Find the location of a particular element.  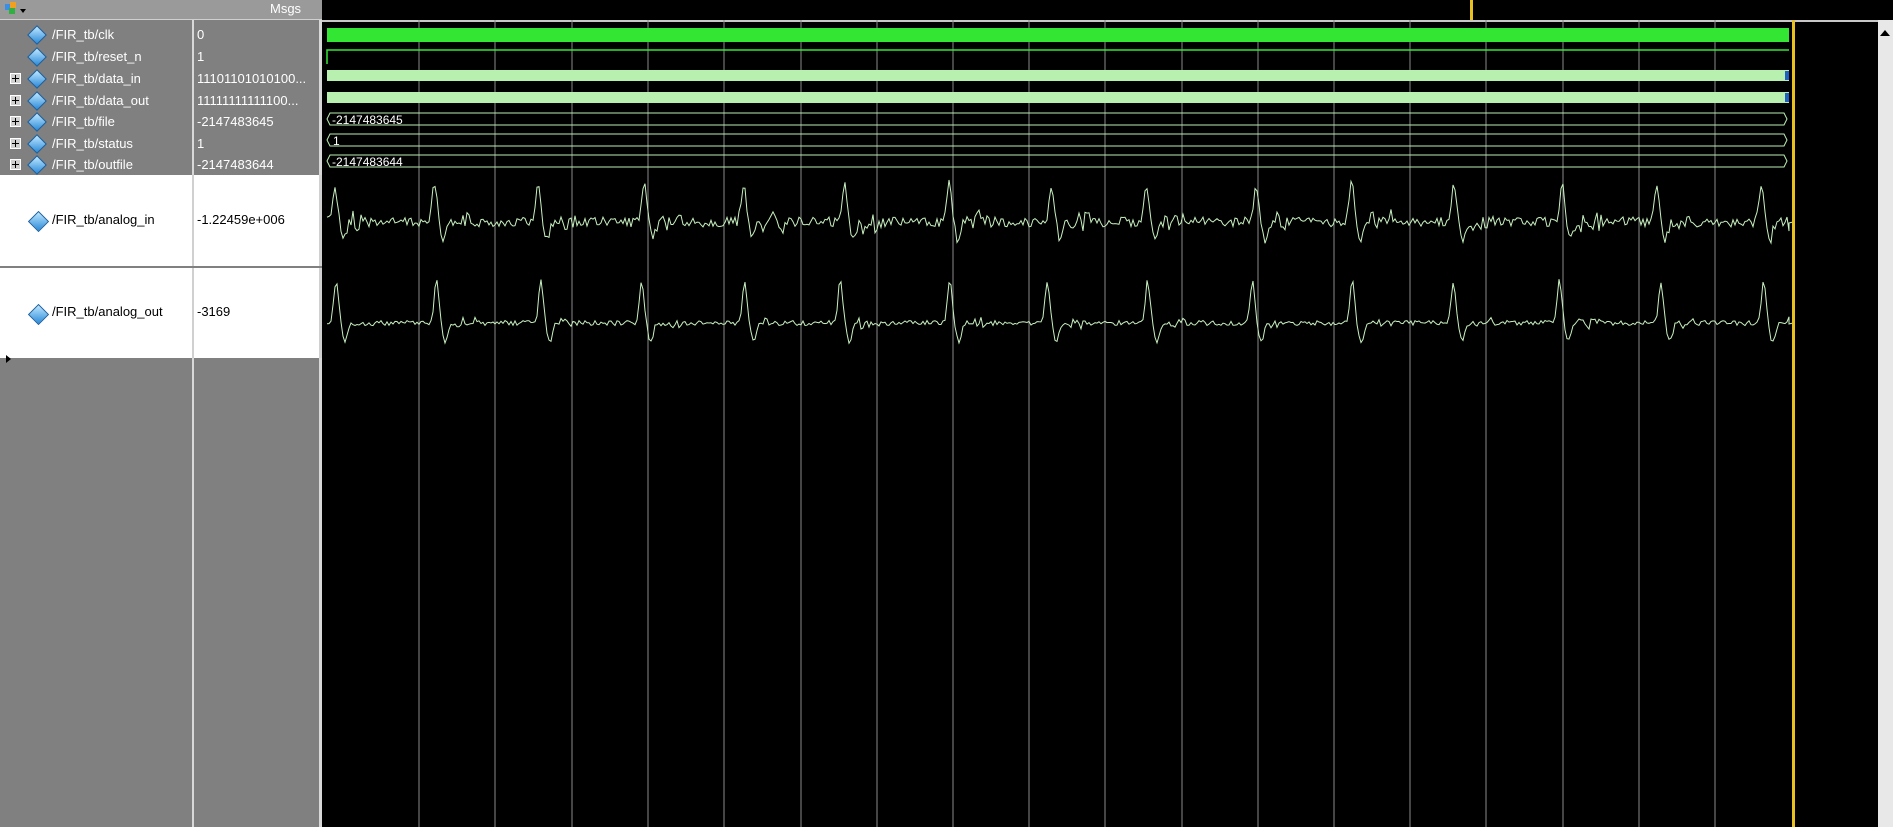

wave-status: 1 is located at coordinates (1057, 140).